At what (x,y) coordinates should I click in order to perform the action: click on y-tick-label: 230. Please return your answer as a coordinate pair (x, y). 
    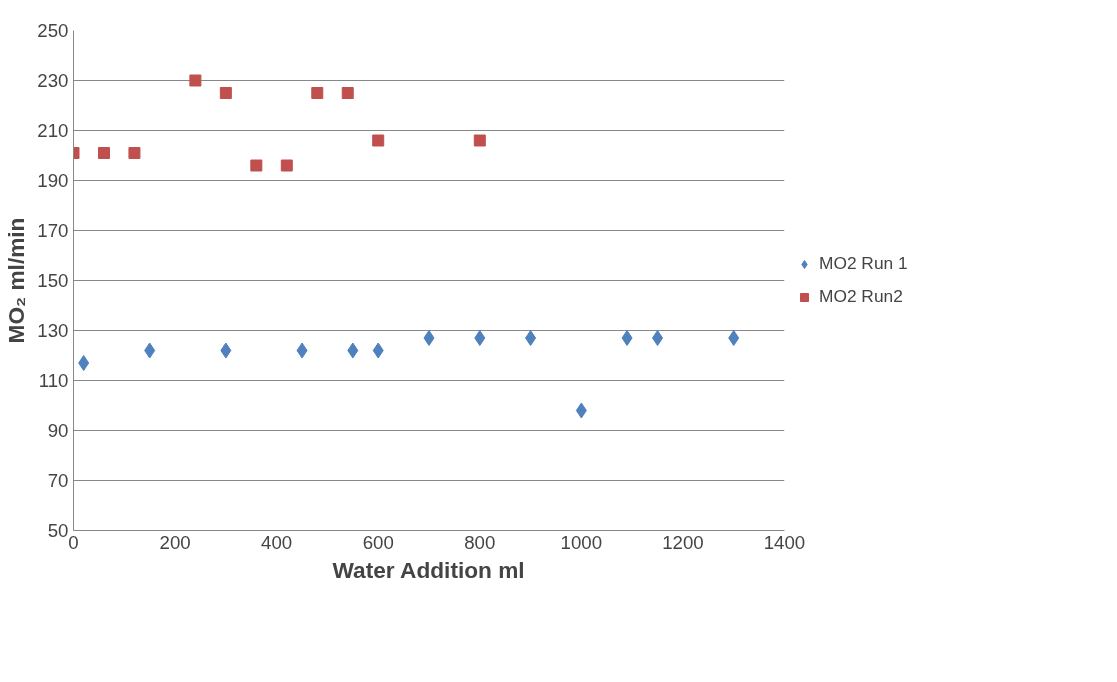
    Looking at the image, I should click on (53, 80).